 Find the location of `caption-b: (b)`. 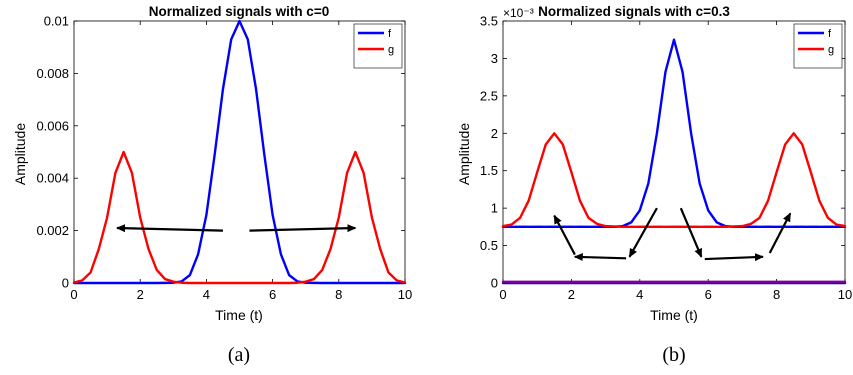

caption-b: (b) is located at coordinates (673, 355).